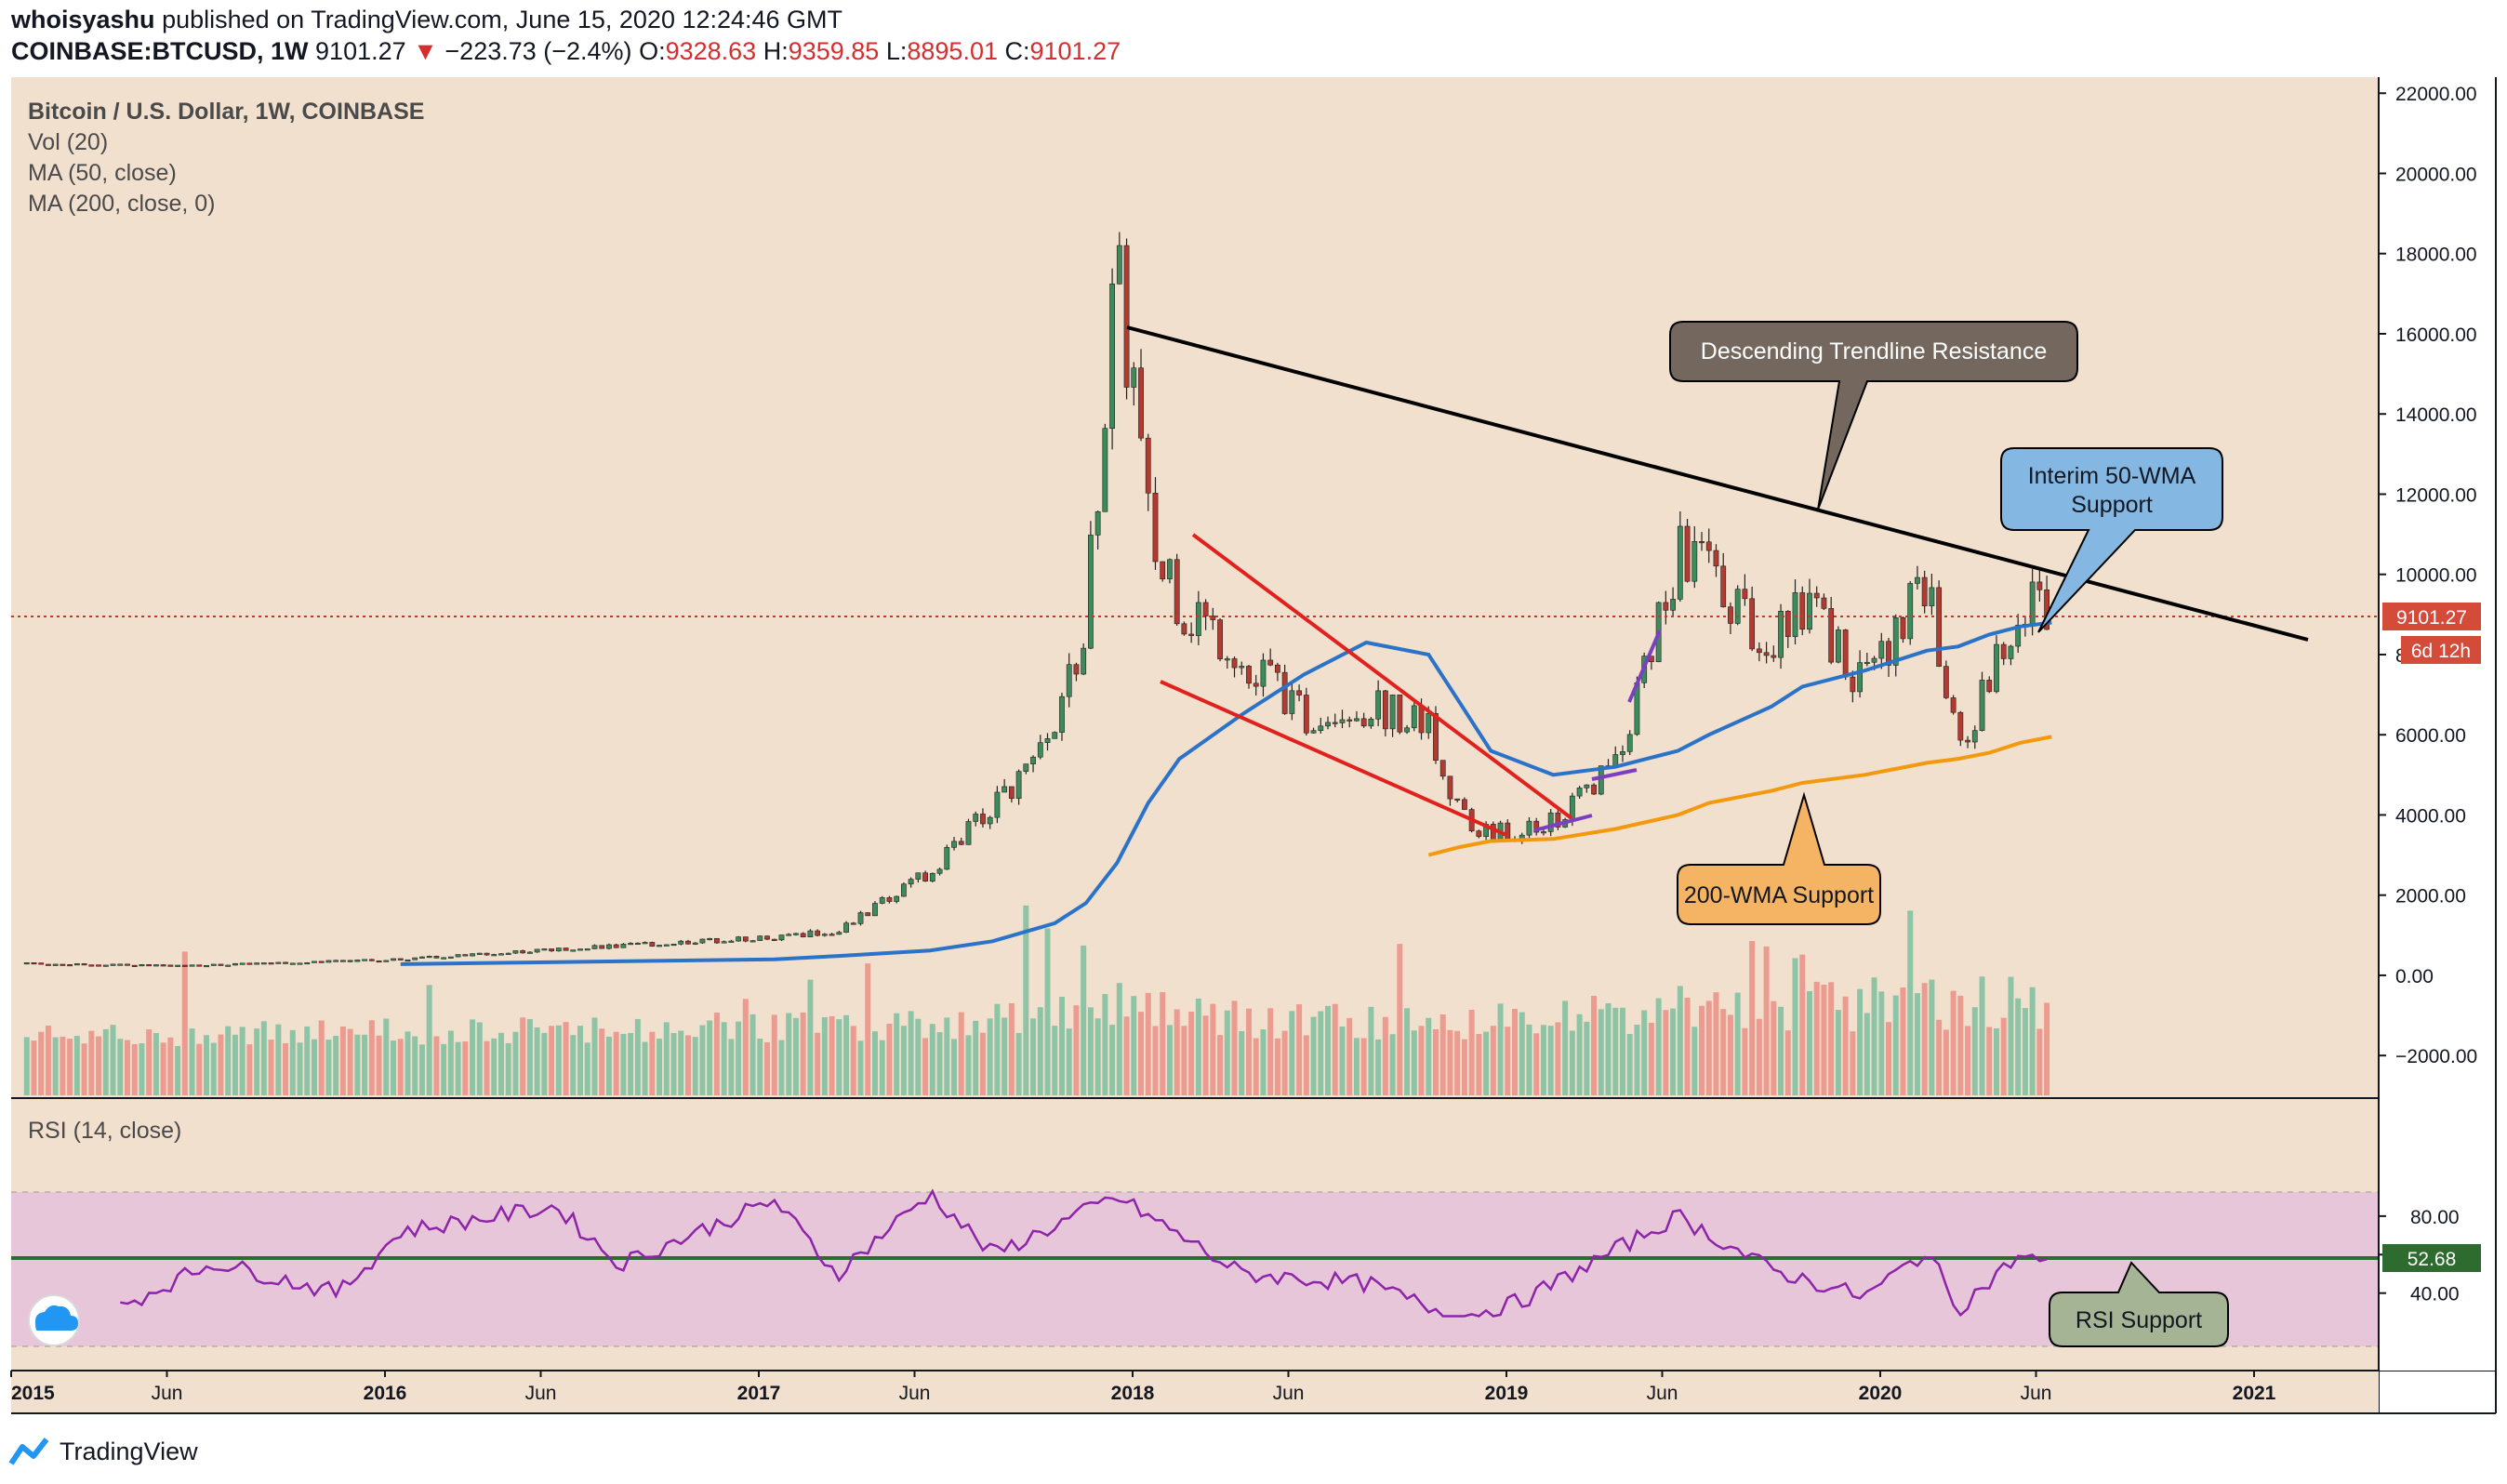 The width and height of the screenshot is (2507, 1484). Describe the element at coordinates (104, 1131) in the screenshot. I see `legend-rsi: RSI (14, close)` at that location.